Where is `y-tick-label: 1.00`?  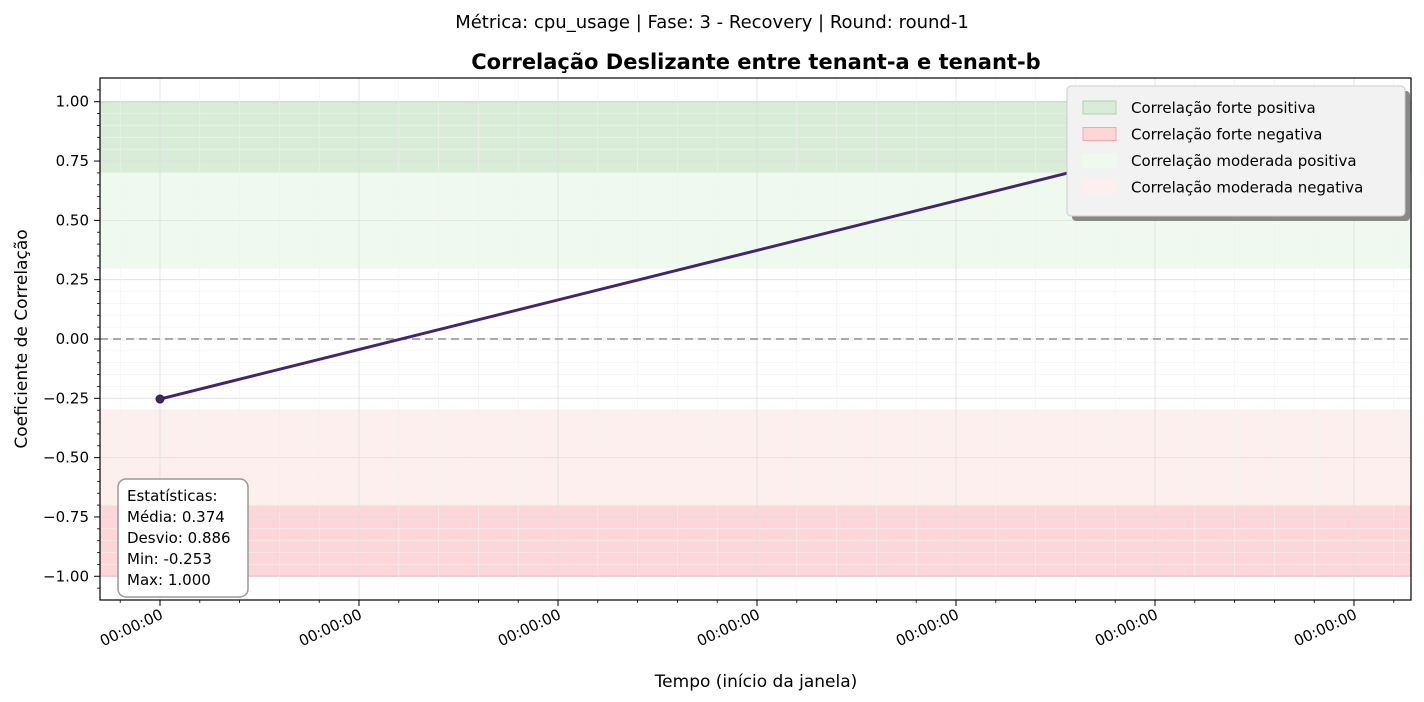
y-tick-label: 1.00 is located at coordinates (72, 102).